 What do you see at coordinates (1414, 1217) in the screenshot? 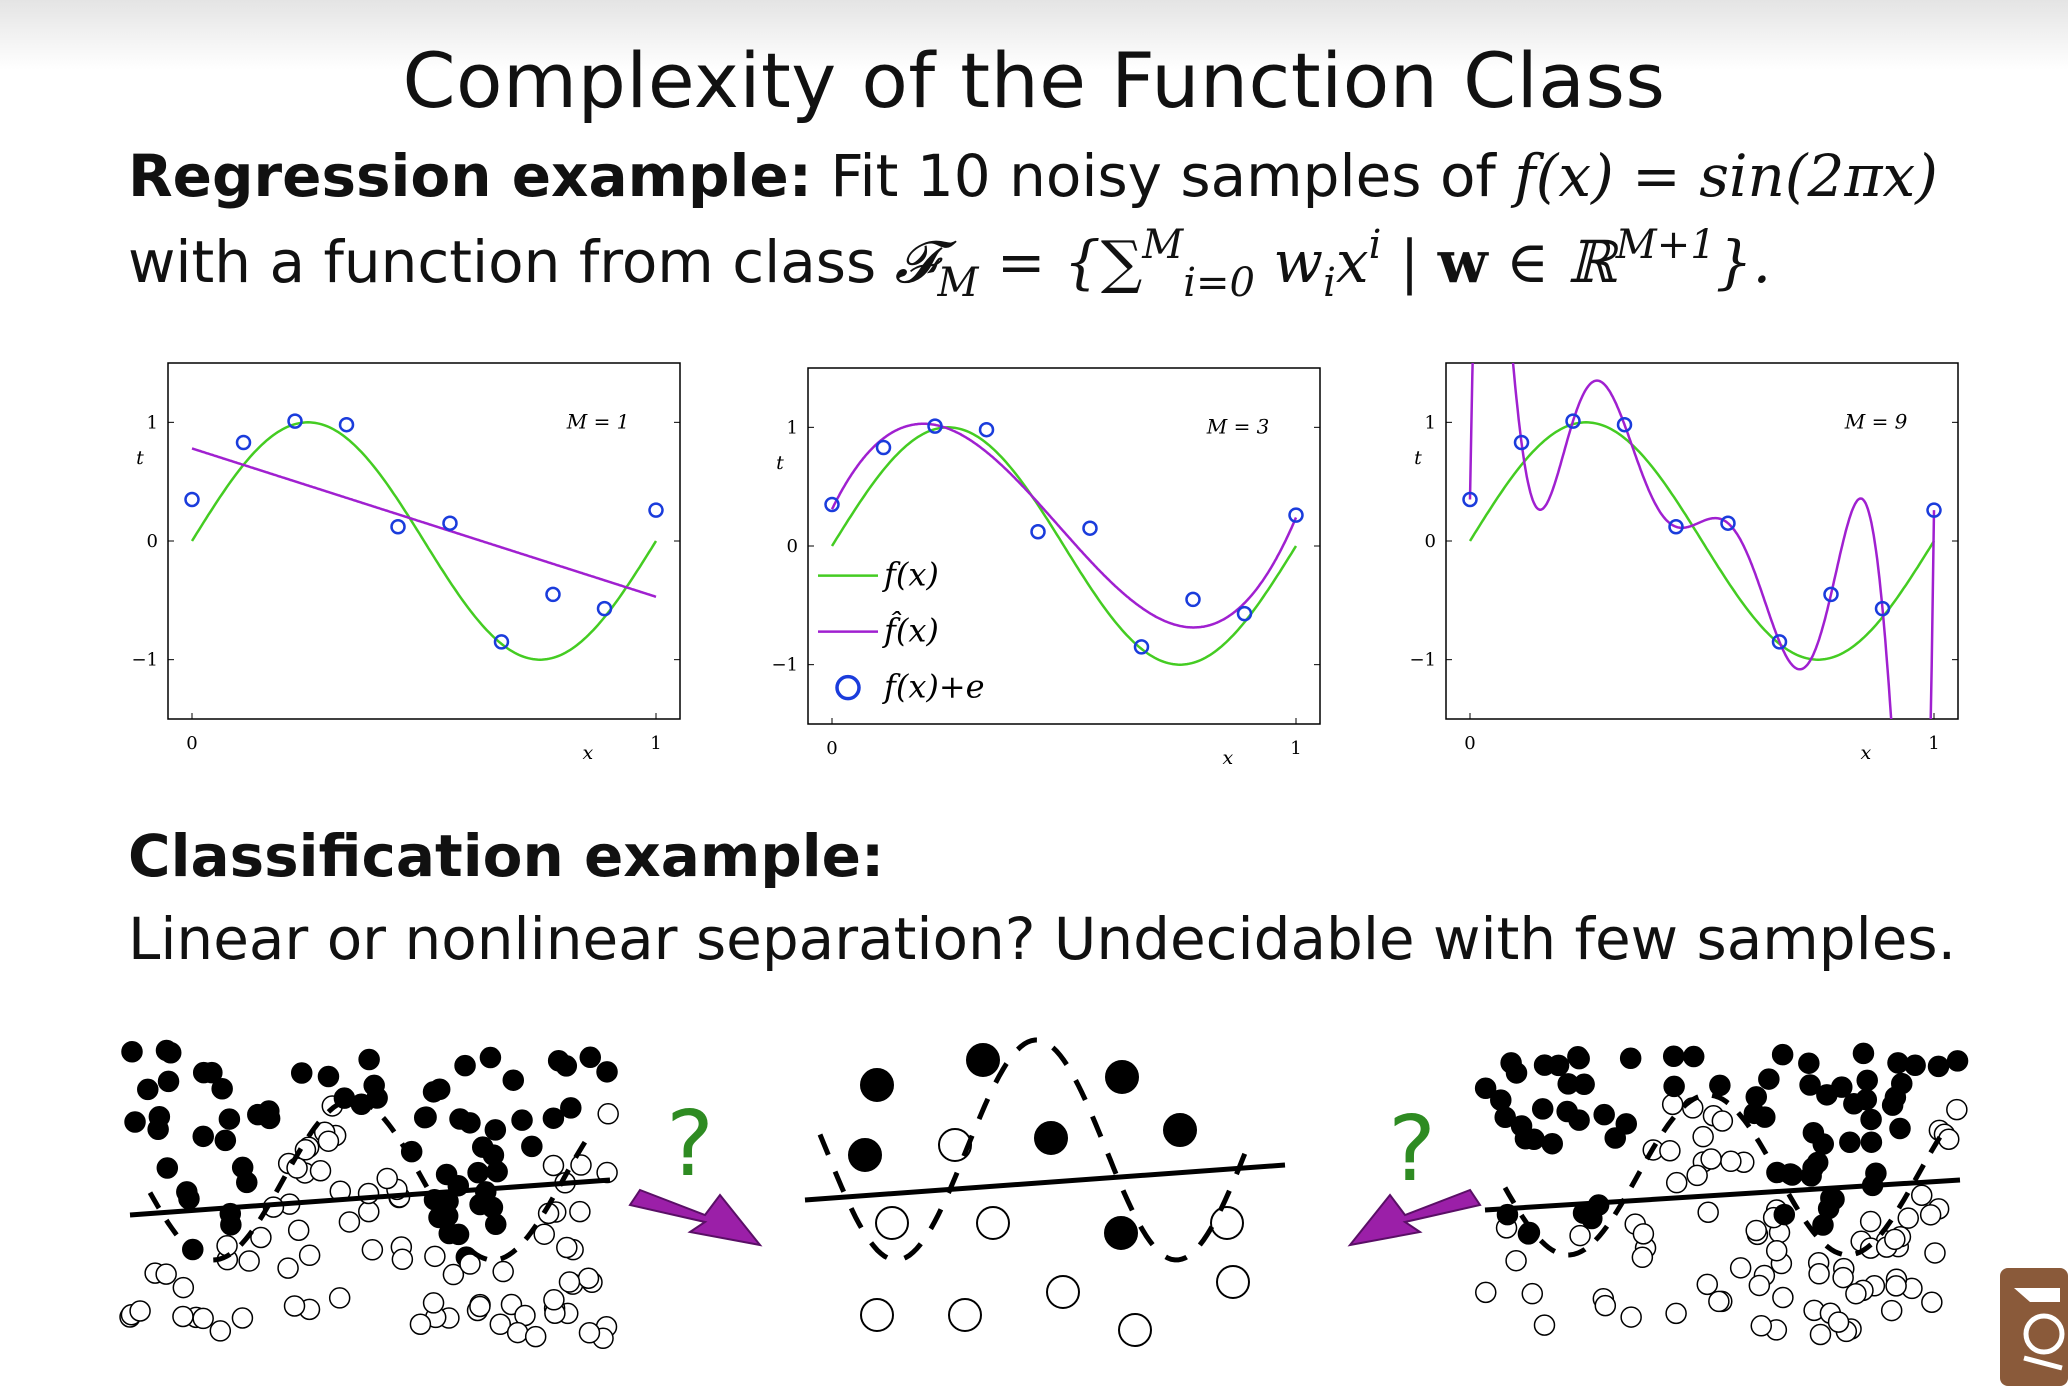
I see `arrow-left-icon` at bounding box center [1414, 1217].